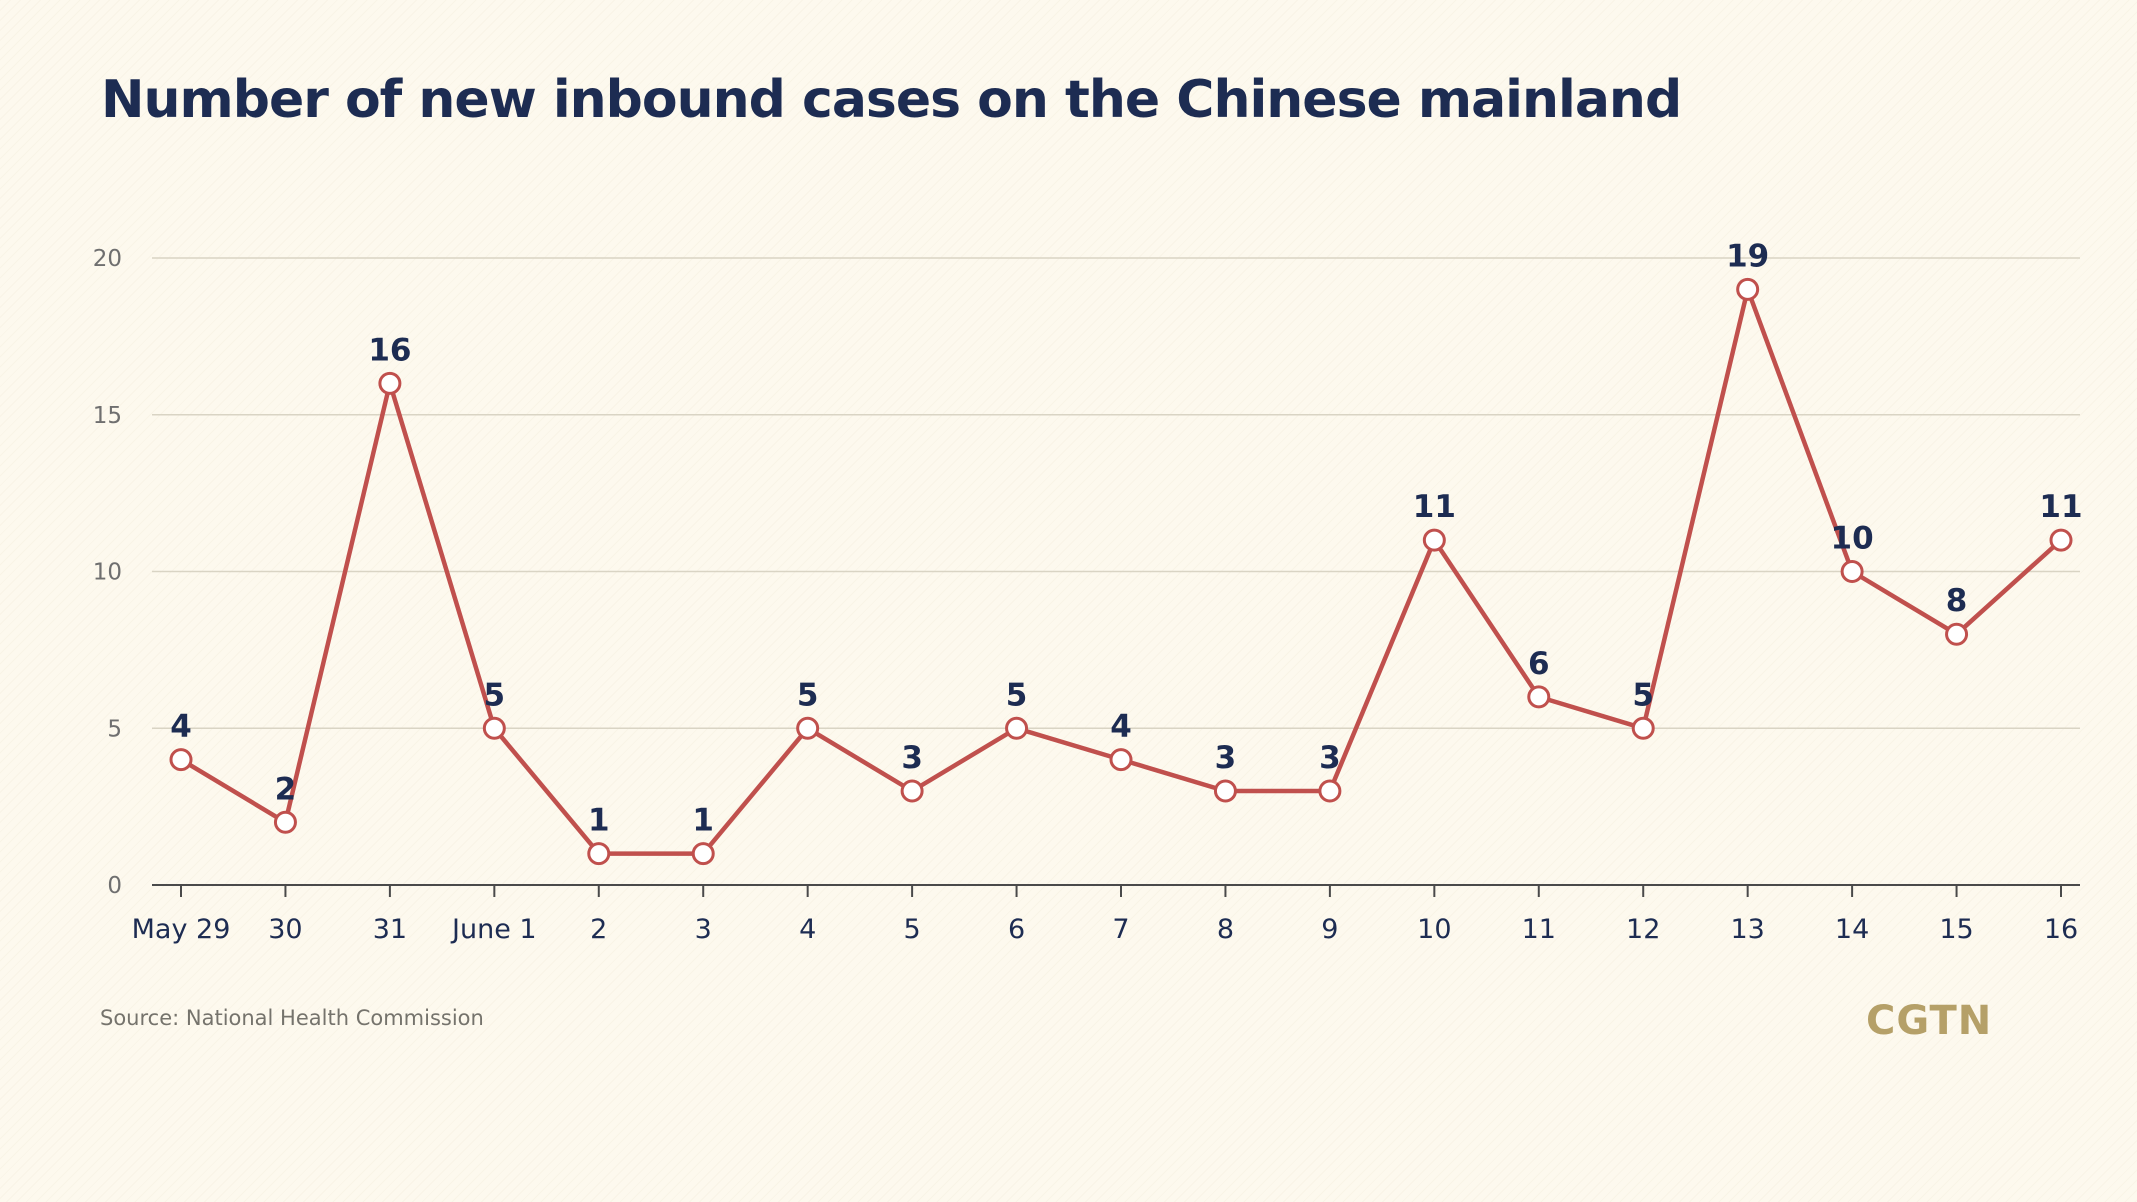  Describe the element at coordinates (286, 789) in the screenshot. I see `data-label-2: 2` at that location.